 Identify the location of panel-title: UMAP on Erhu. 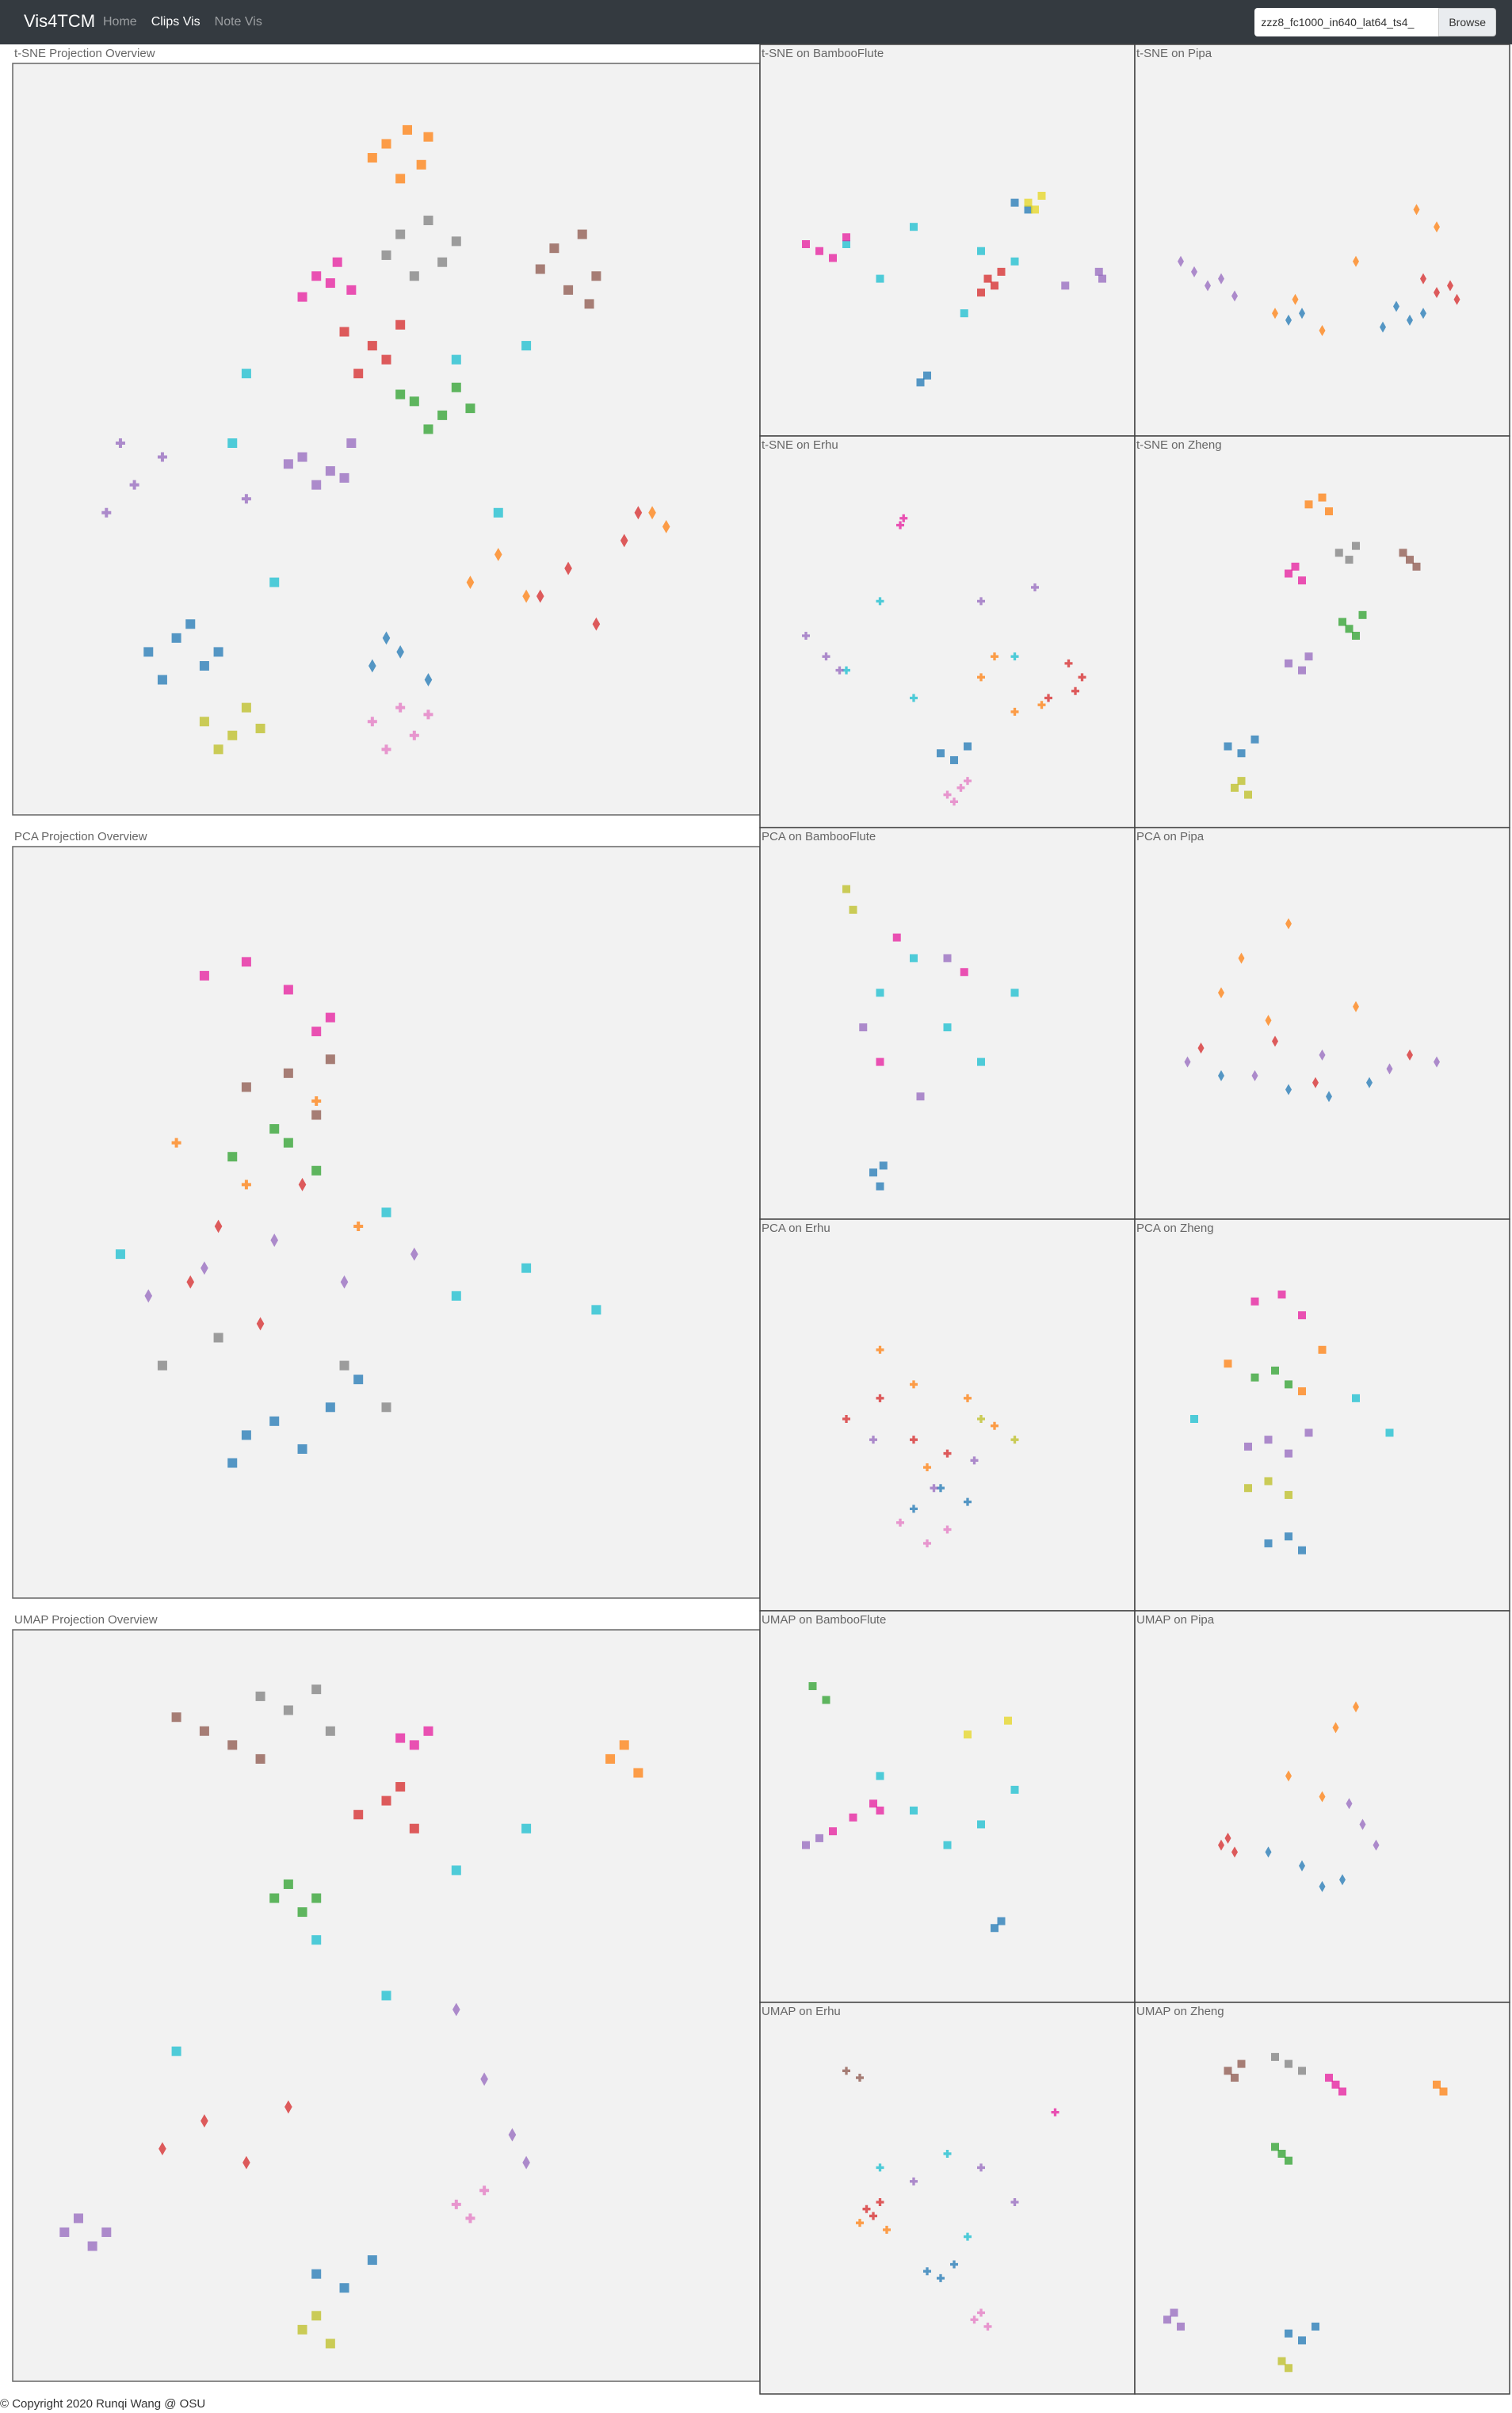
(801, 2011).